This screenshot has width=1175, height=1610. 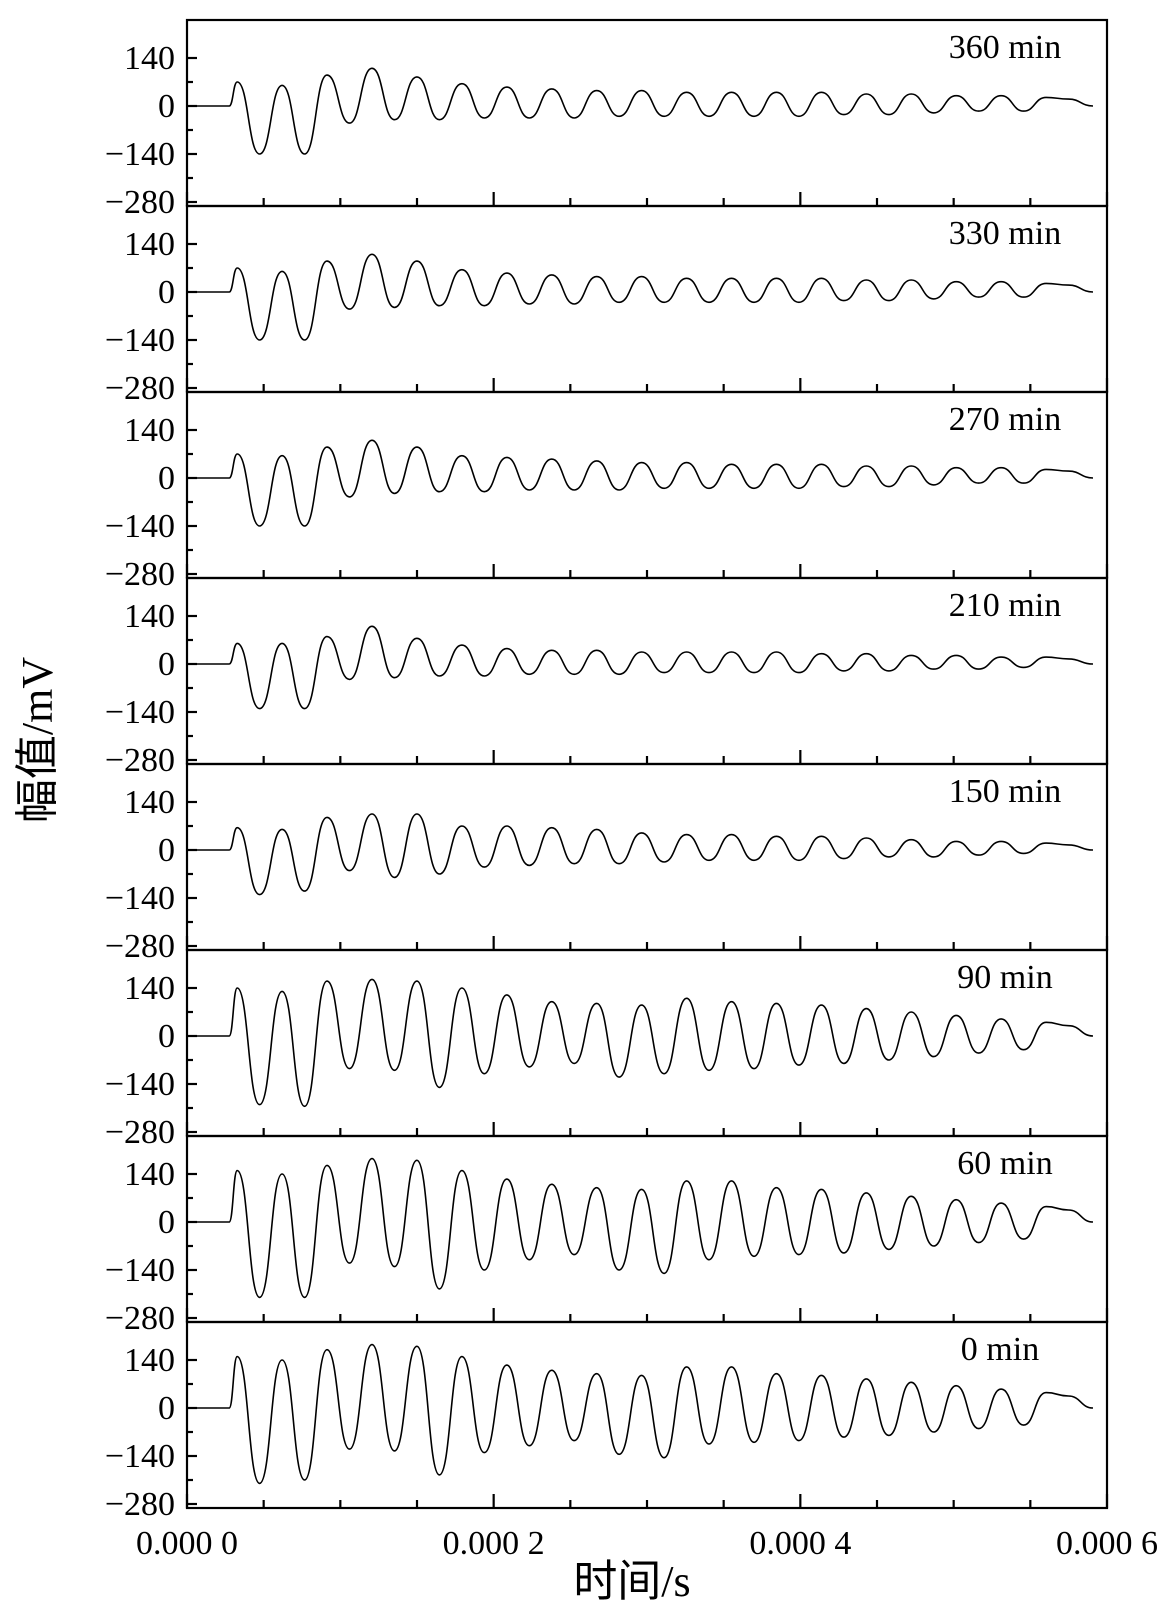 I want to click on panel-0-min: 140 0 −140 −280 0 min, so click(x=607, y=1421).